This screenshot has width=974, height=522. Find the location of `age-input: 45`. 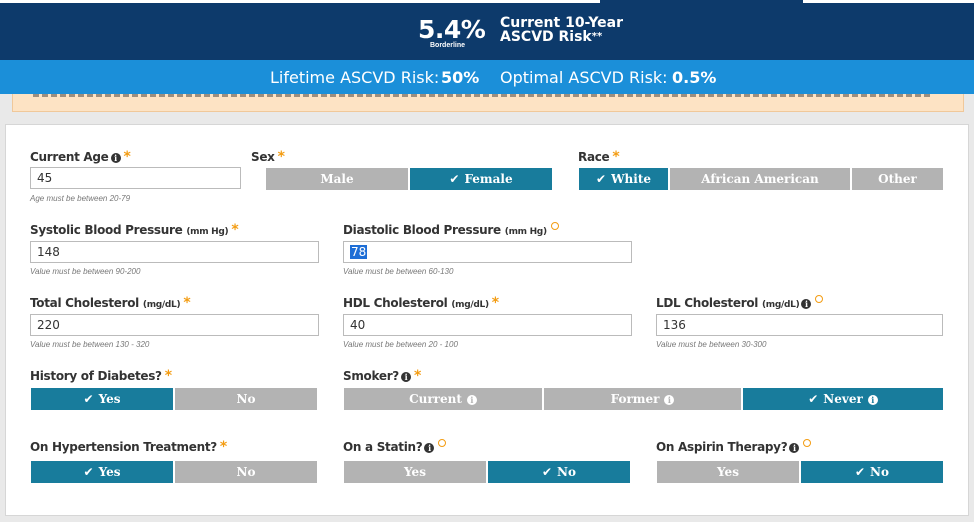

age-input: 45 is located at coordinates (135, 178).